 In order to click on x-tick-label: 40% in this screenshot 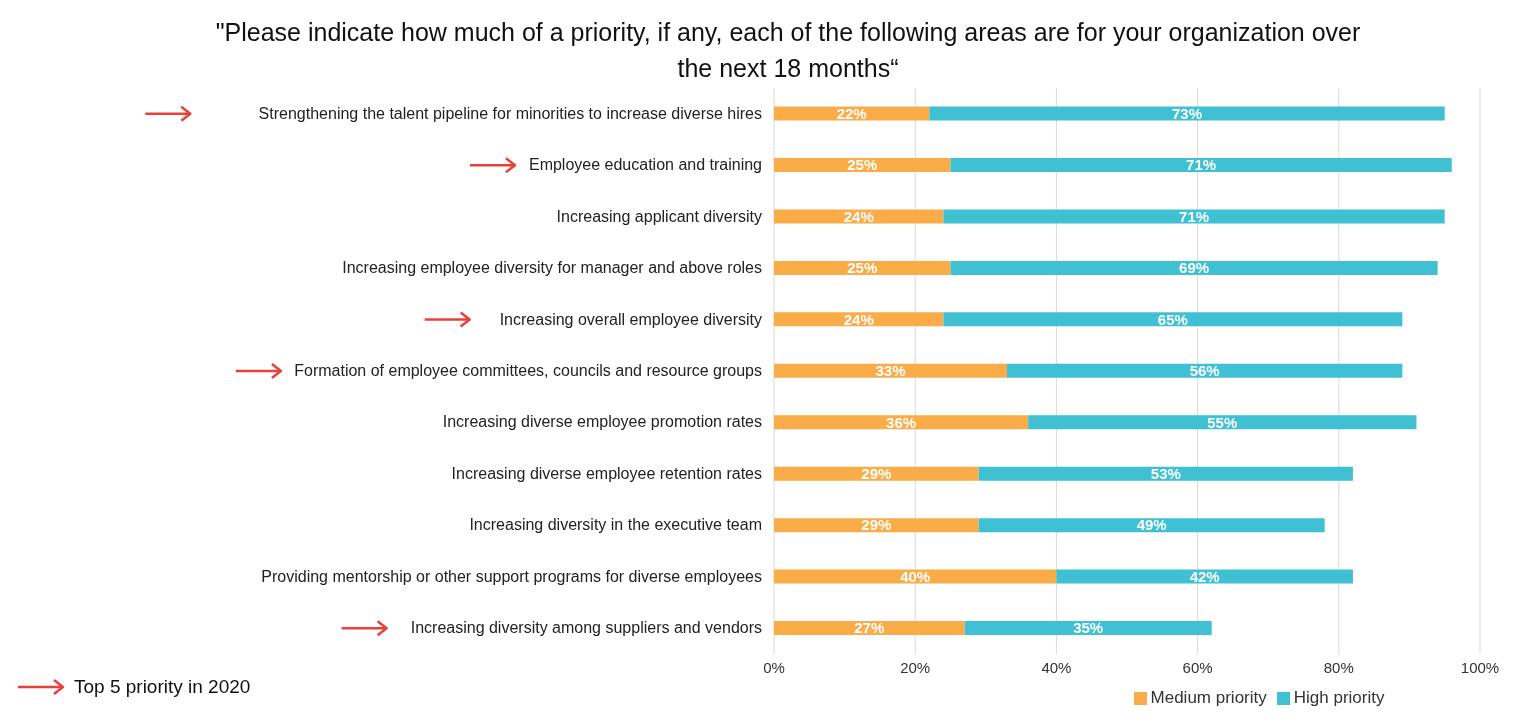, I will do `click(1056, 667)`.